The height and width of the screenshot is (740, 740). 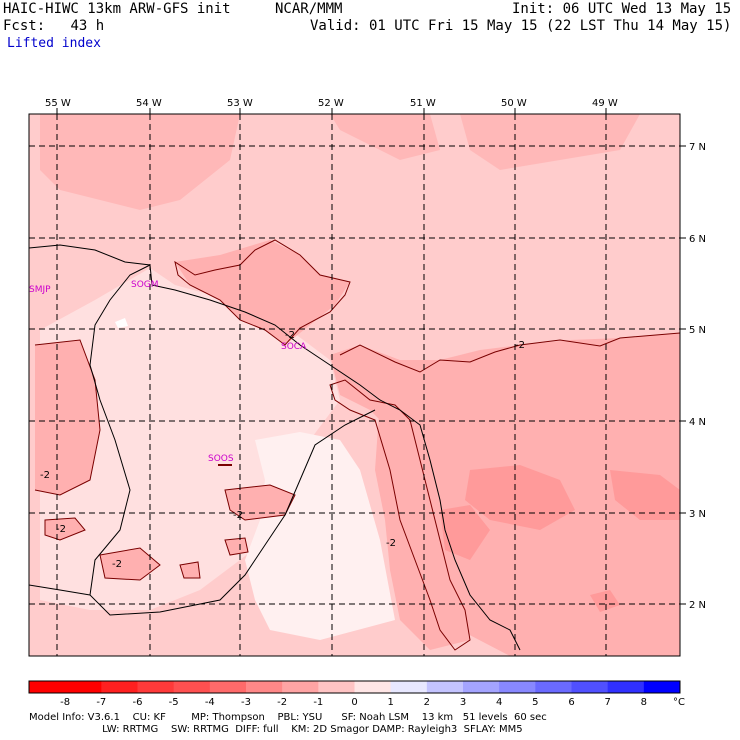 I want to click on organization: NCAR/MMM, so click(x=309, y=9).